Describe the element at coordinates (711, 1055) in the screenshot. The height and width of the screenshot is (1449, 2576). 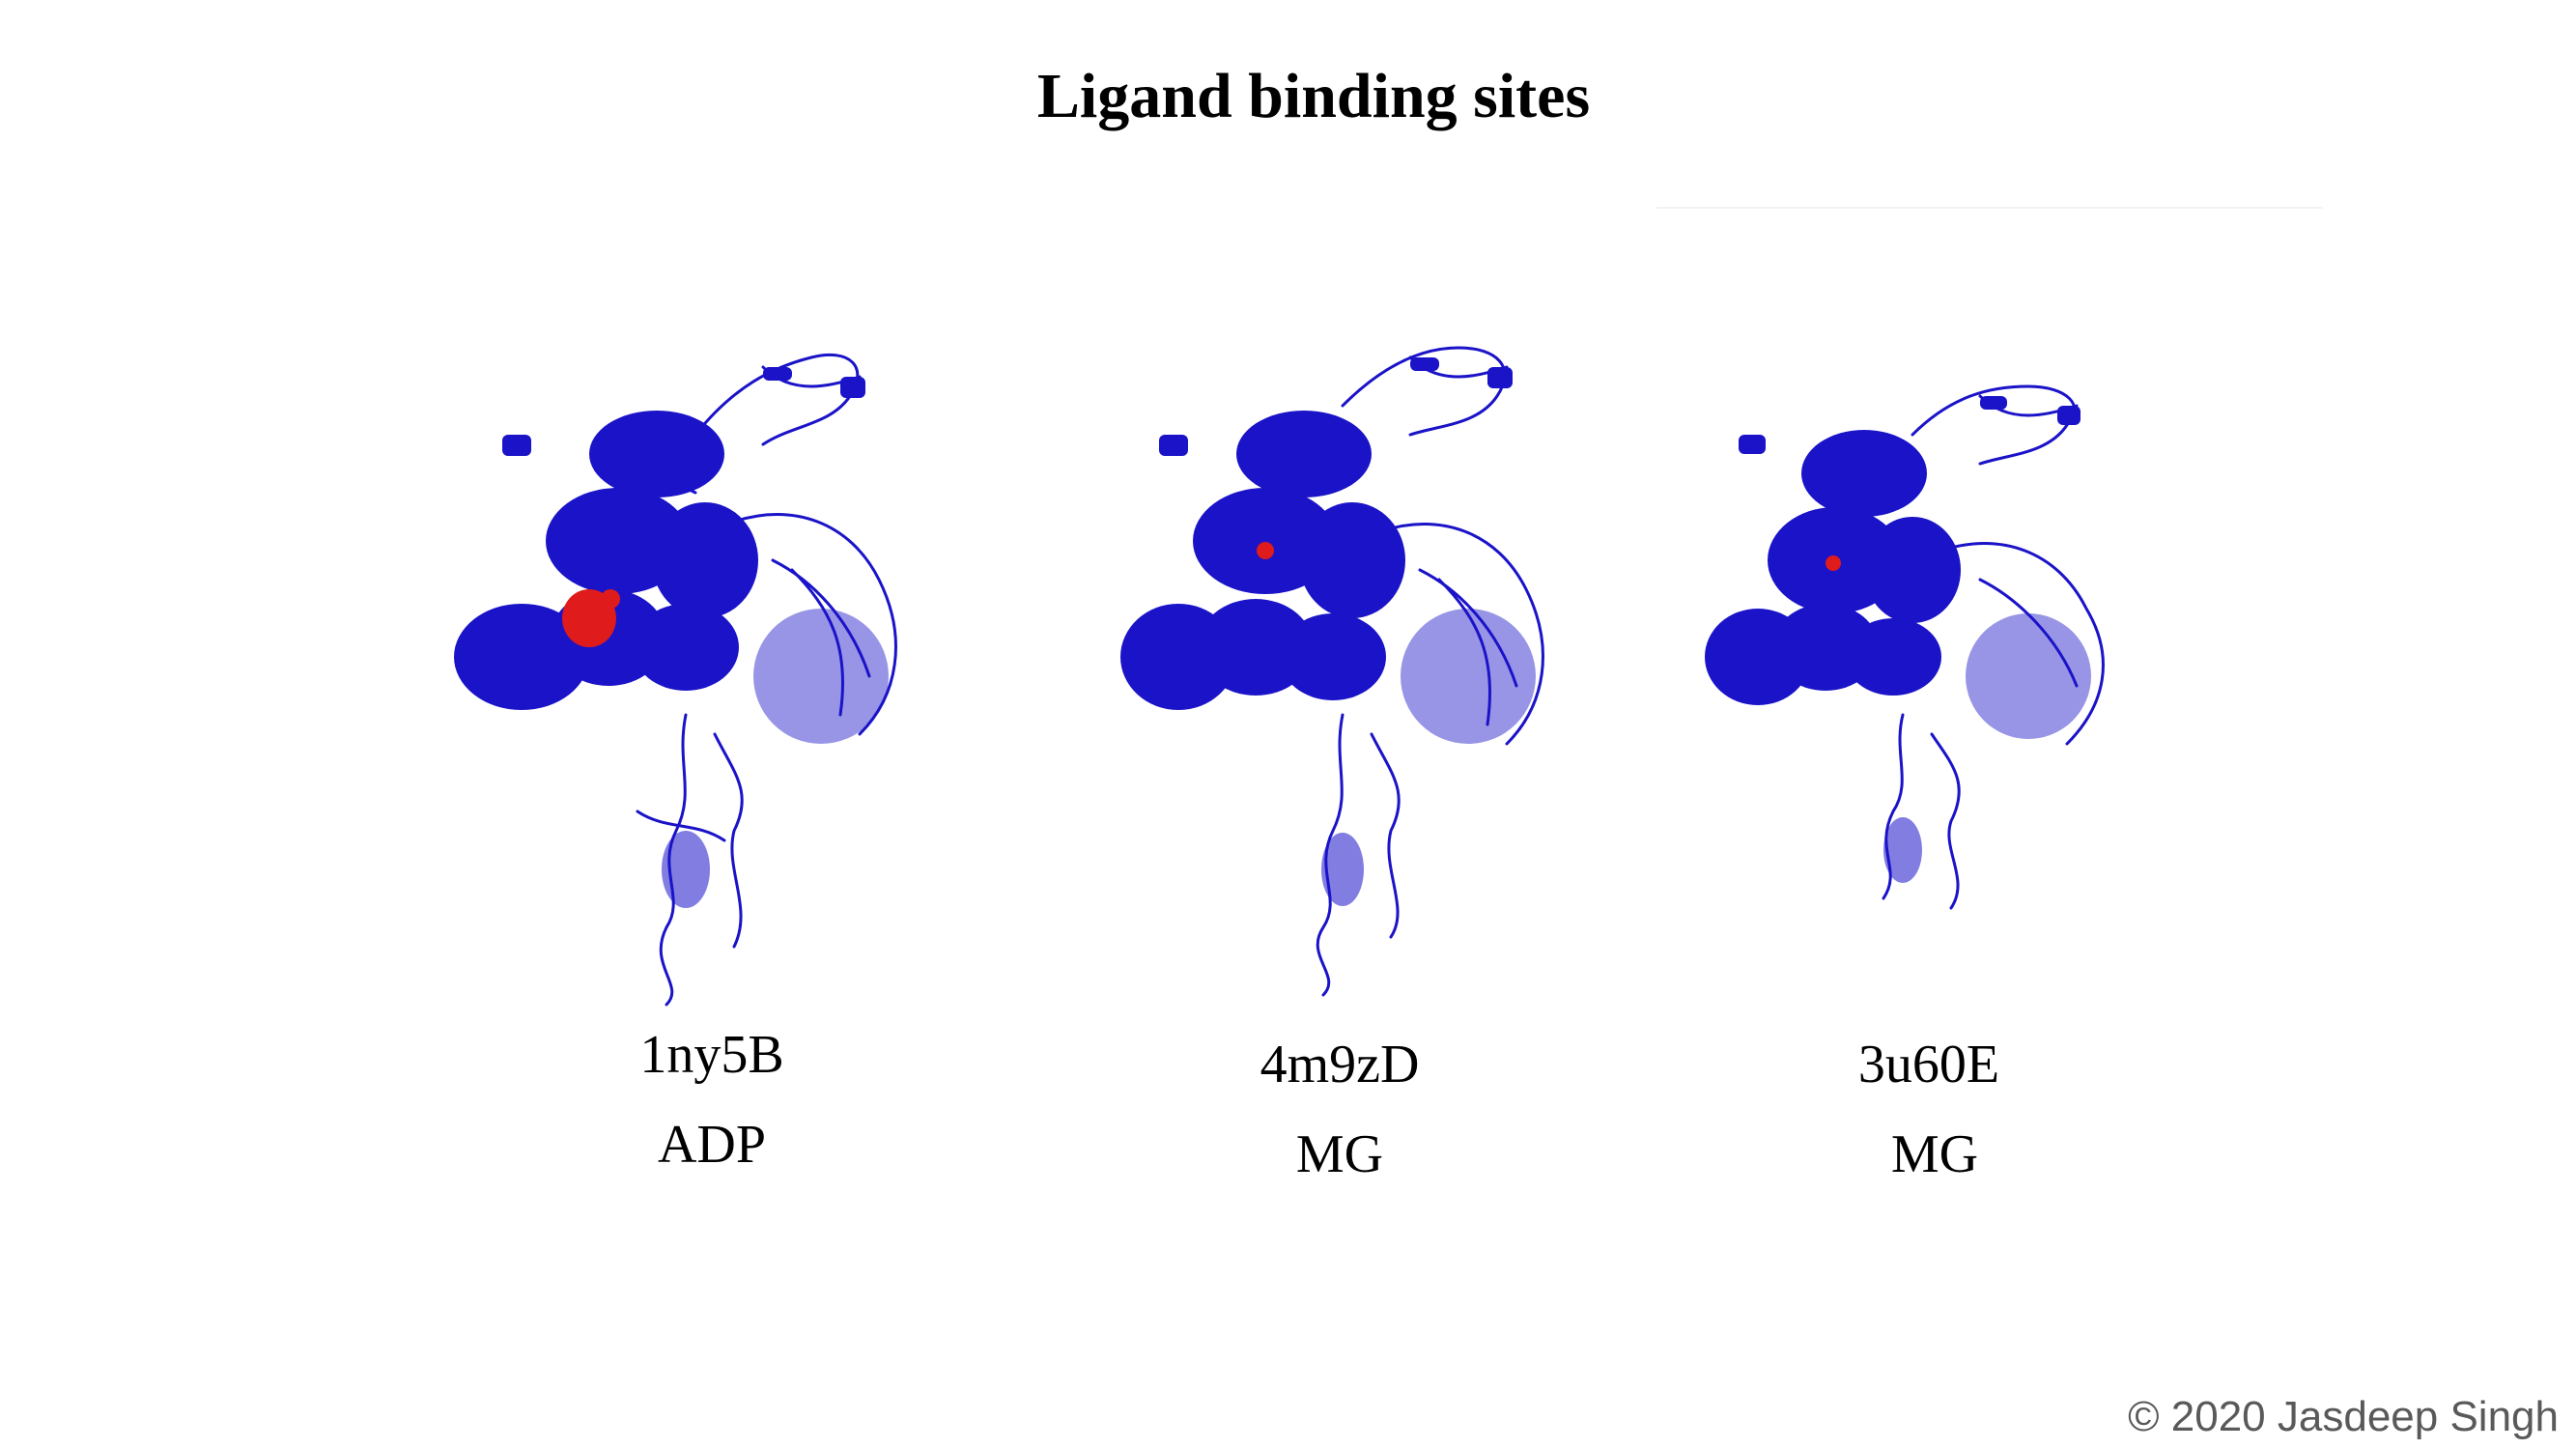
I see `pdb-id-label-1: 1ny5B` at that location.